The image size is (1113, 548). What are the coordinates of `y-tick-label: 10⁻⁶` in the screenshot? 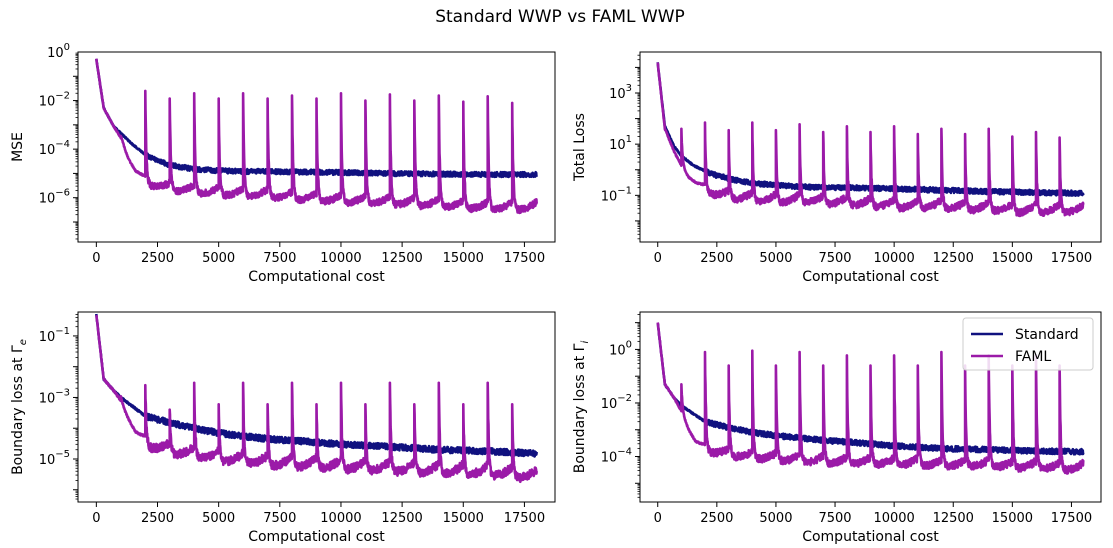 It's located at (54, 197).